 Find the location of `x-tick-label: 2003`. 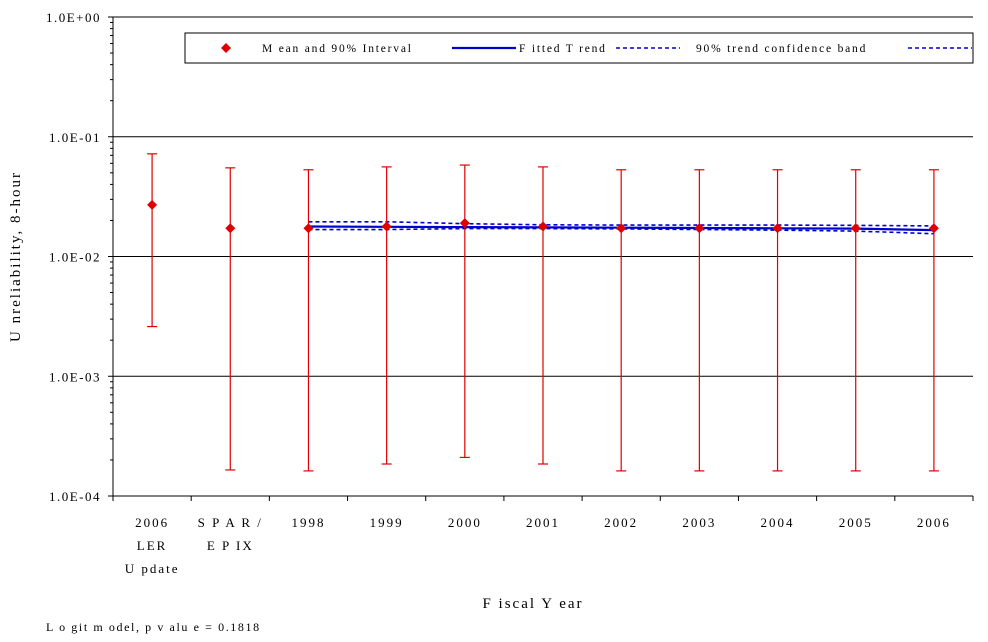

x-tick-label: 2003 is located at coordinates (699, 522).